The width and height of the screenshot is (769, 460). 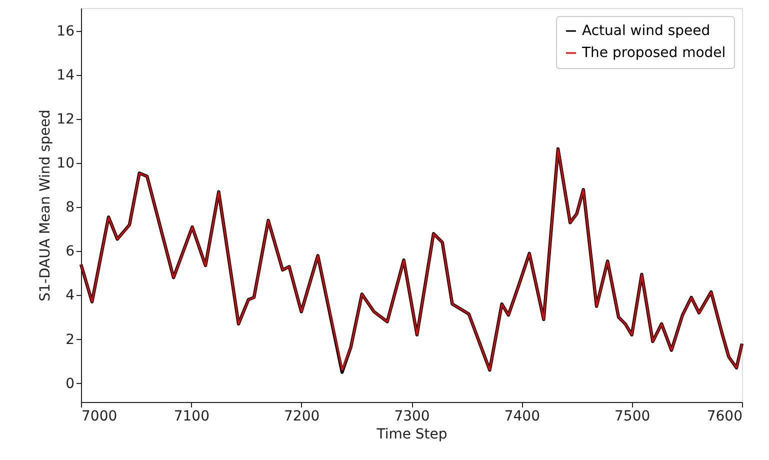 I want to click on y-tick-label: 0, so click(x=70, y=384).